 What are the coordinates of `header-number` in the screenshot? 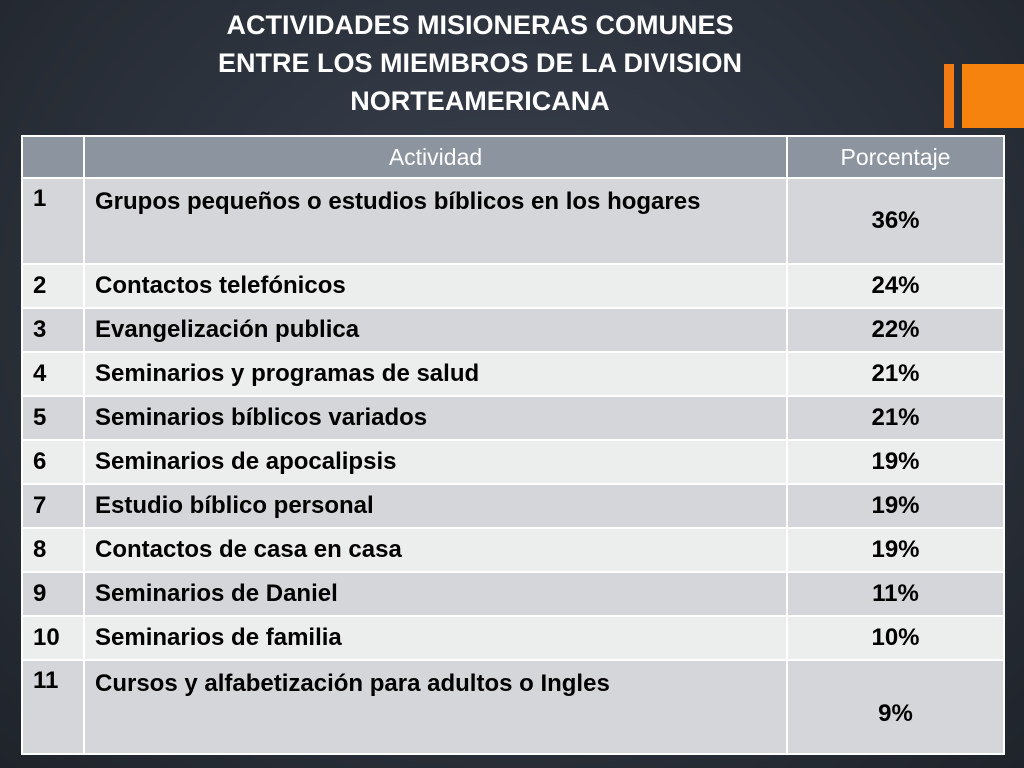 It's located at (53, 157).